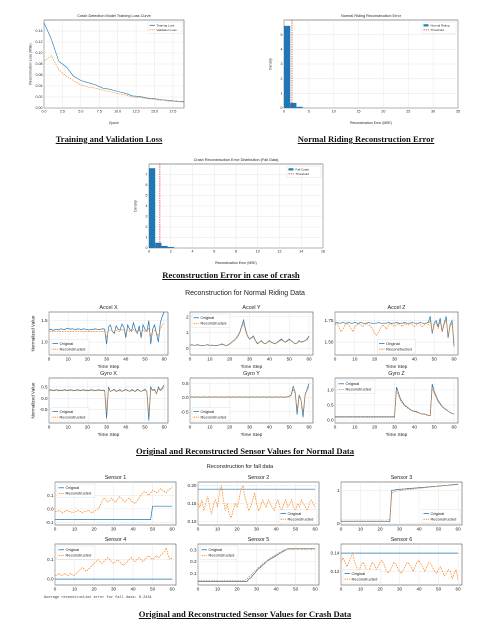 The height and width of the screenshot is (630, 477). I want to click on normal-grid-title: Reconstruction for Normal Riding Data, so click(245, 293).